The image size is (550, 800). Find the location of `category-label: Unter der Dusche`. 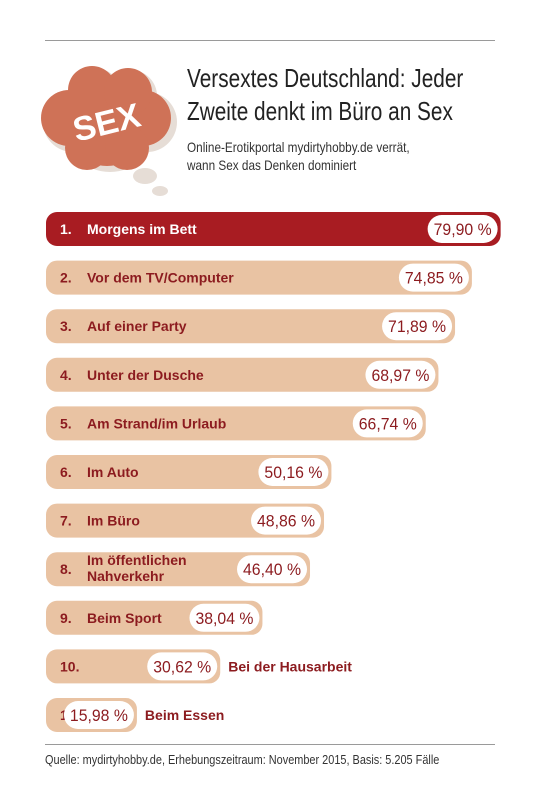

category-label: Unter der Dusche is located at coordinates (145, 375).